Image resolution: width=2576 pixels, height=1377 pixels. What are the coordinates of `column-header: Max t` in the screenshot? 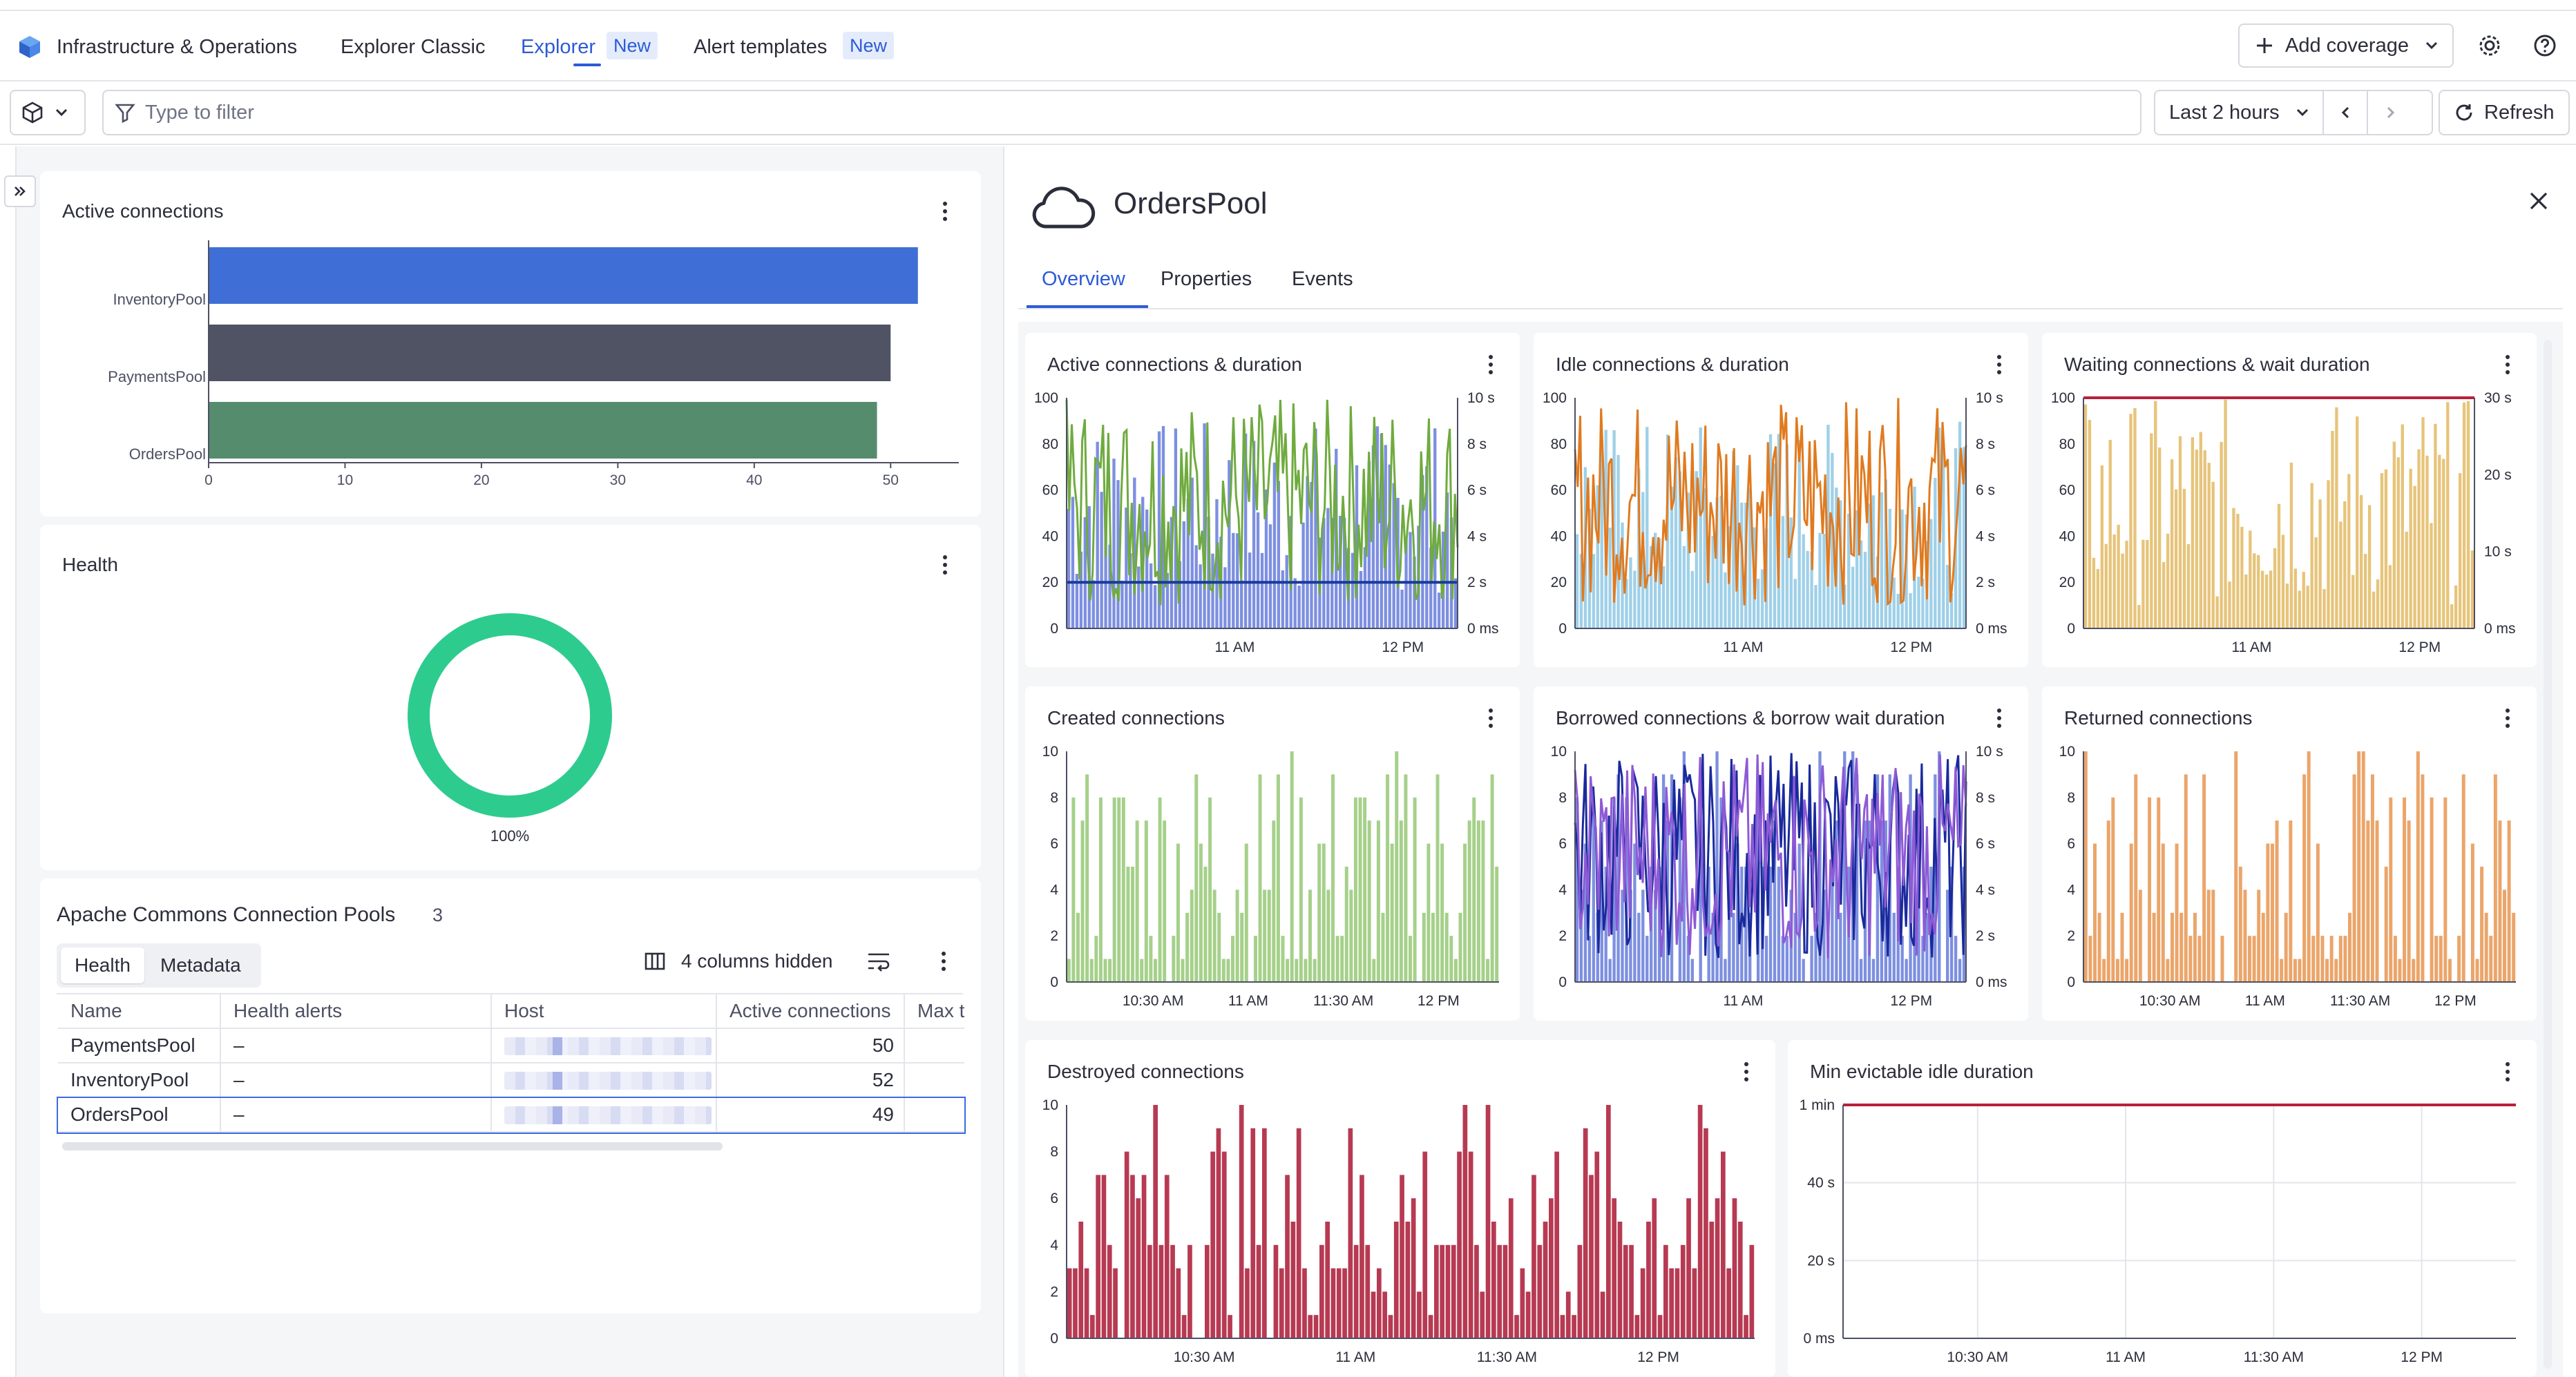 It's located at (940, 1010).